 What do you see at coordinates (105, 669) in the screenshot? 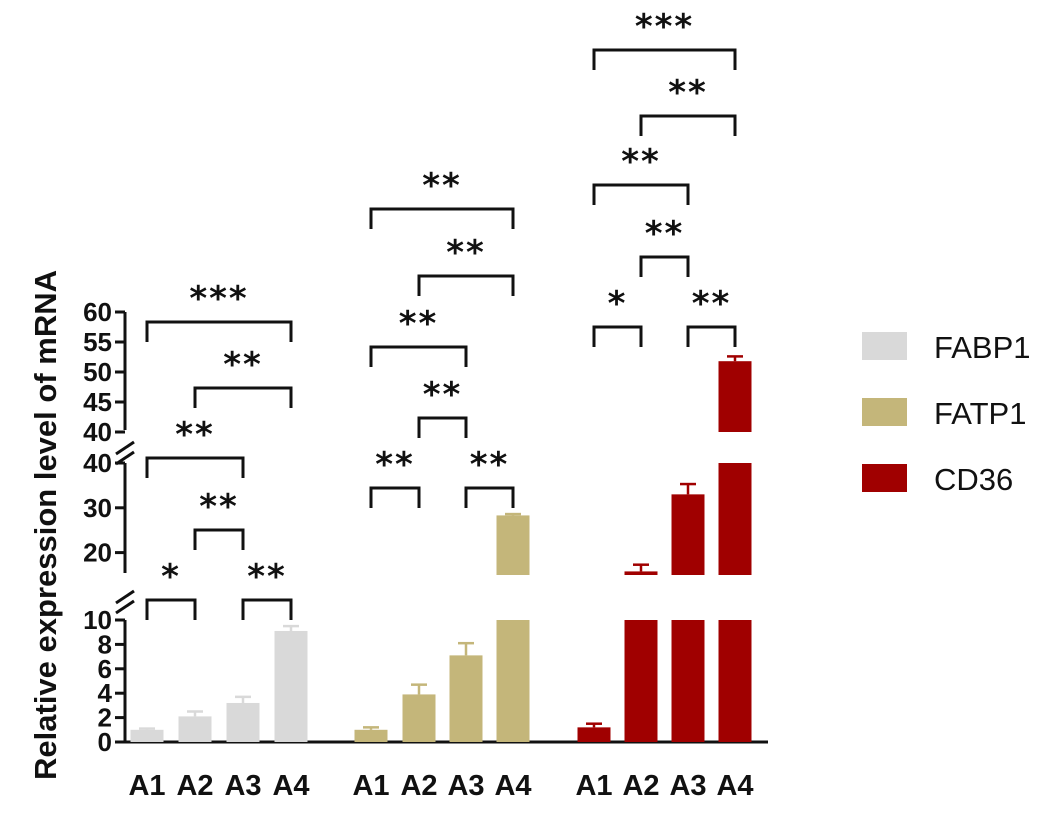
I see `y-tick-label: 6` at bounding box center [105, 669].